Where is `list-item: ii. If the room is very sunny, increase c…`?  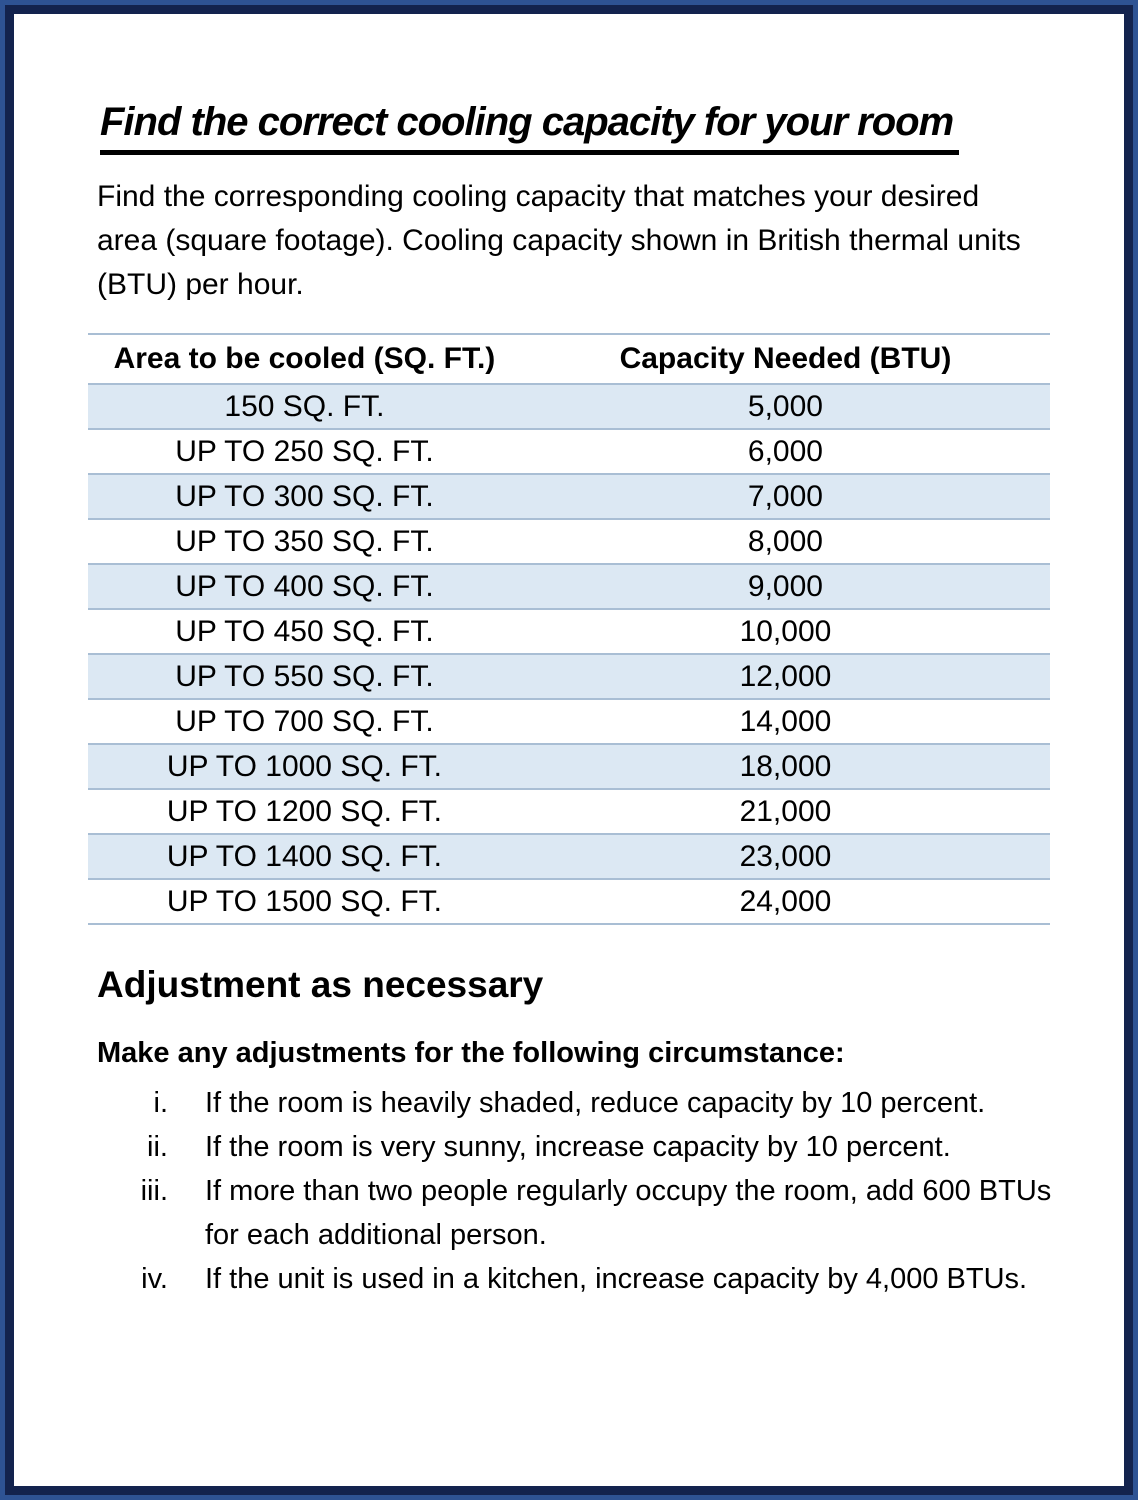 list-item: ii. If the room is very sunny, increase c… is located at coordinates (569, 1147).